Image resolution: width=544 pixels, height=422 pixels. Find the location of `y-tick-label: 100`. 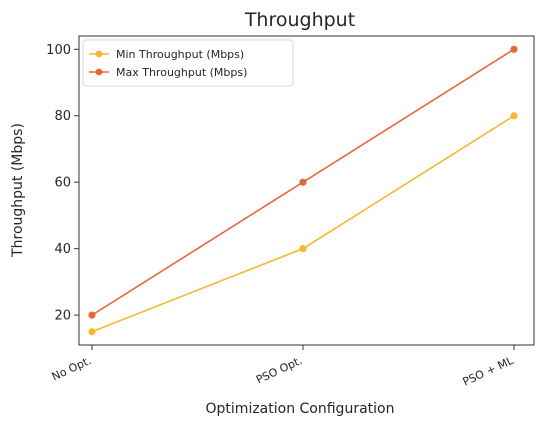

y-tick-label: 100 is located at coordinates (58, 50).